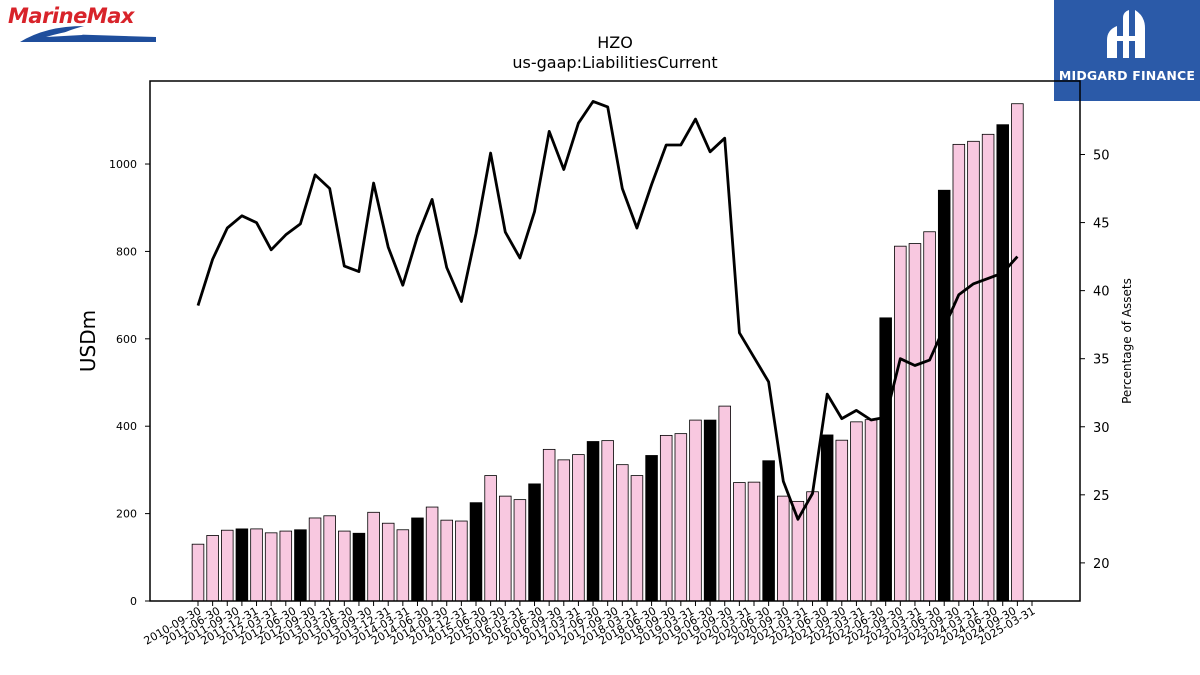 The width and height of the screenshot is (1200, 675). Describe the element at coordinates (1101, 428) in the screenshot. I see `y2-tick-label-30: 30` at that location.